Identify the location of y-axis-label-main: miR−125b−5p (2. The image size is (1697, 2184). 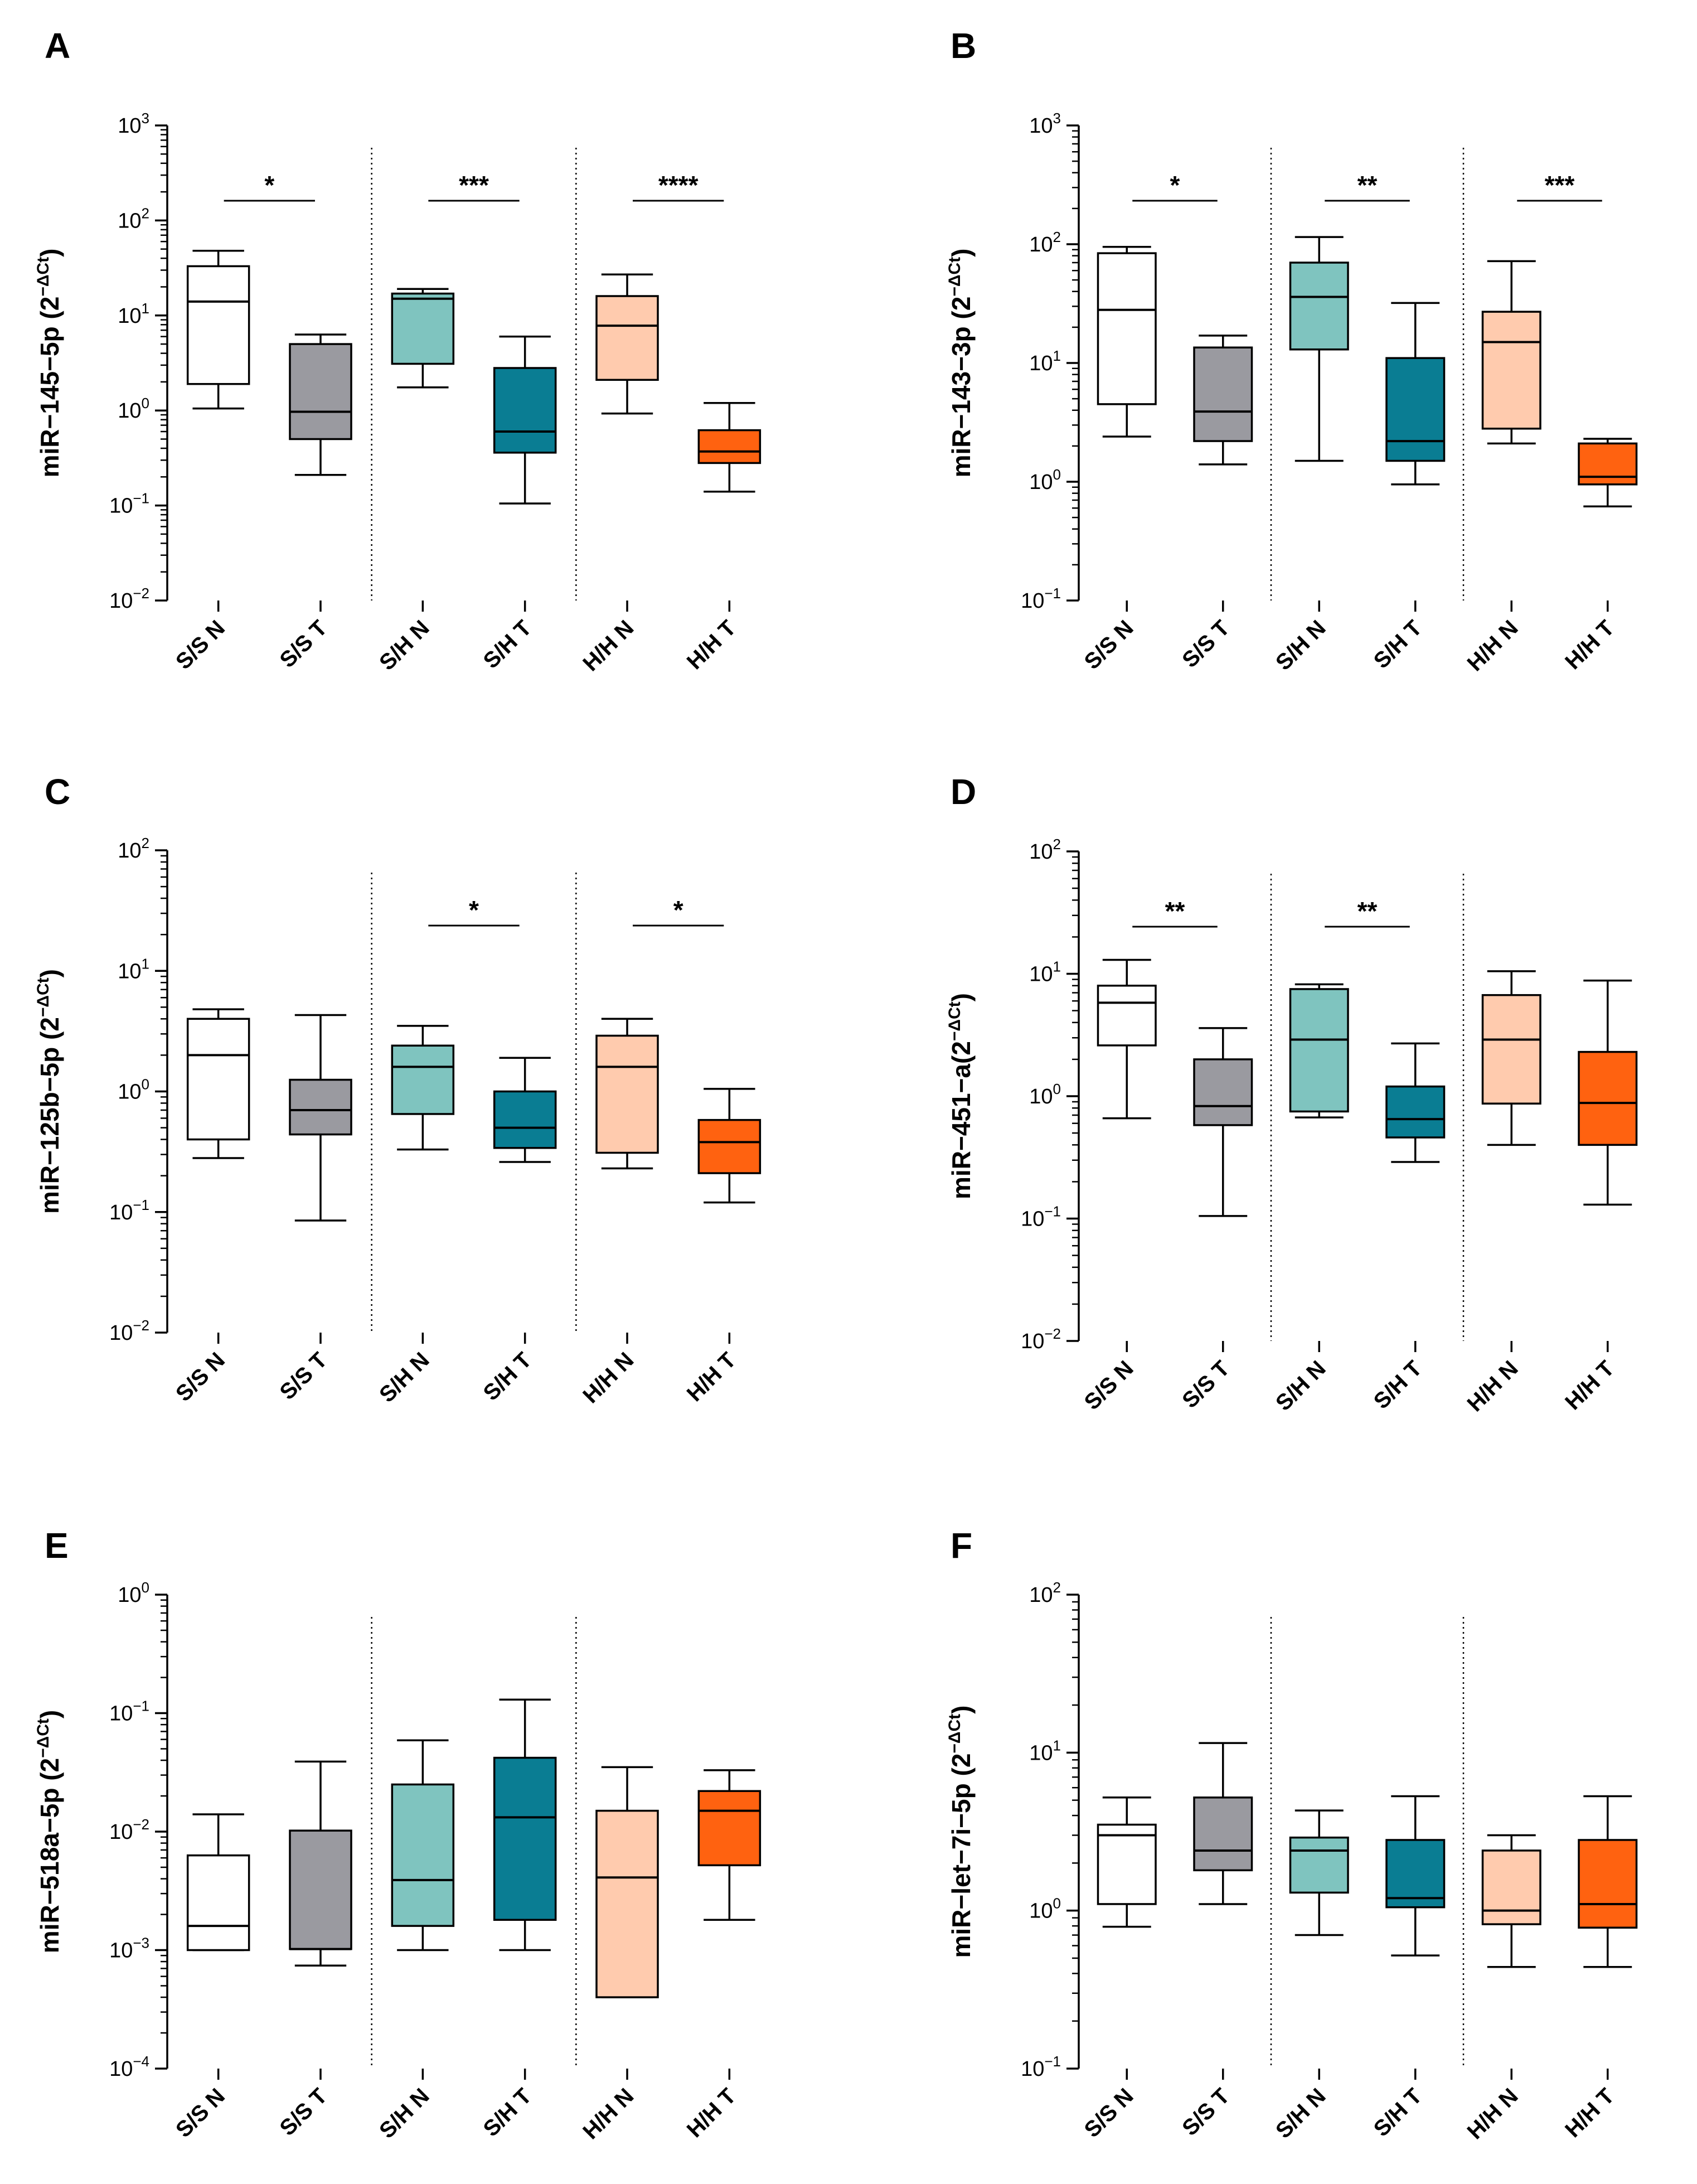
(49, 1115).